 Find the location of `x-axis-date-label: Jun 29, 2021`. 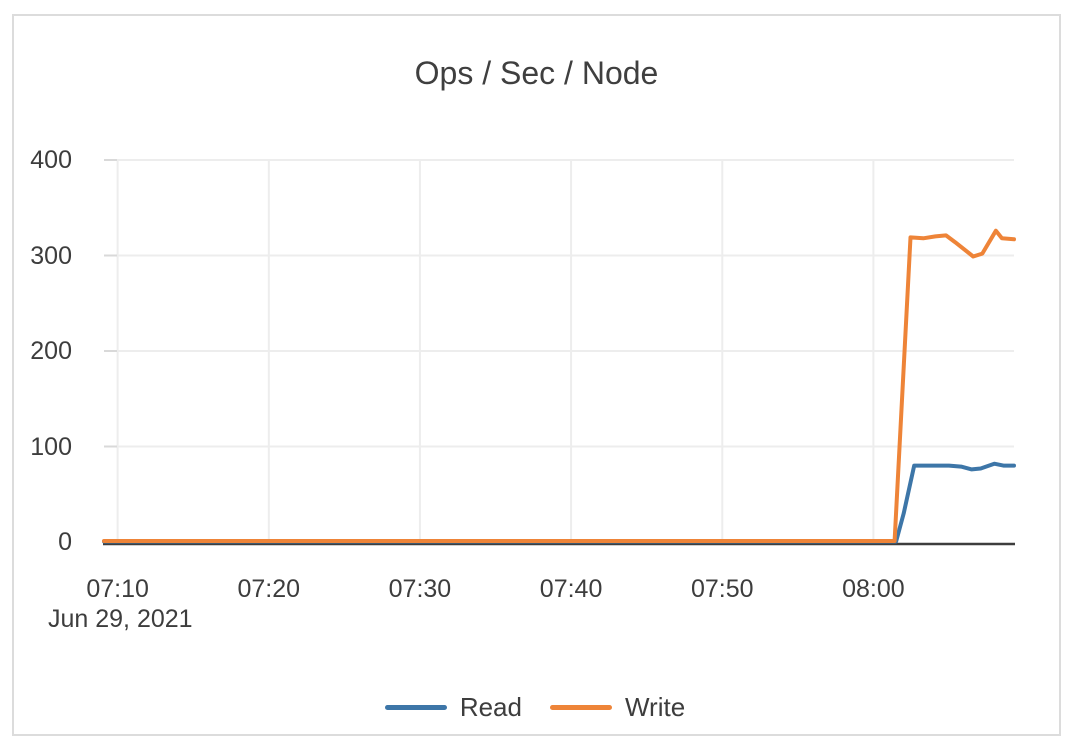

x-axis-date-label: Jun 29, 2021 is located at coordinates (120, 619).